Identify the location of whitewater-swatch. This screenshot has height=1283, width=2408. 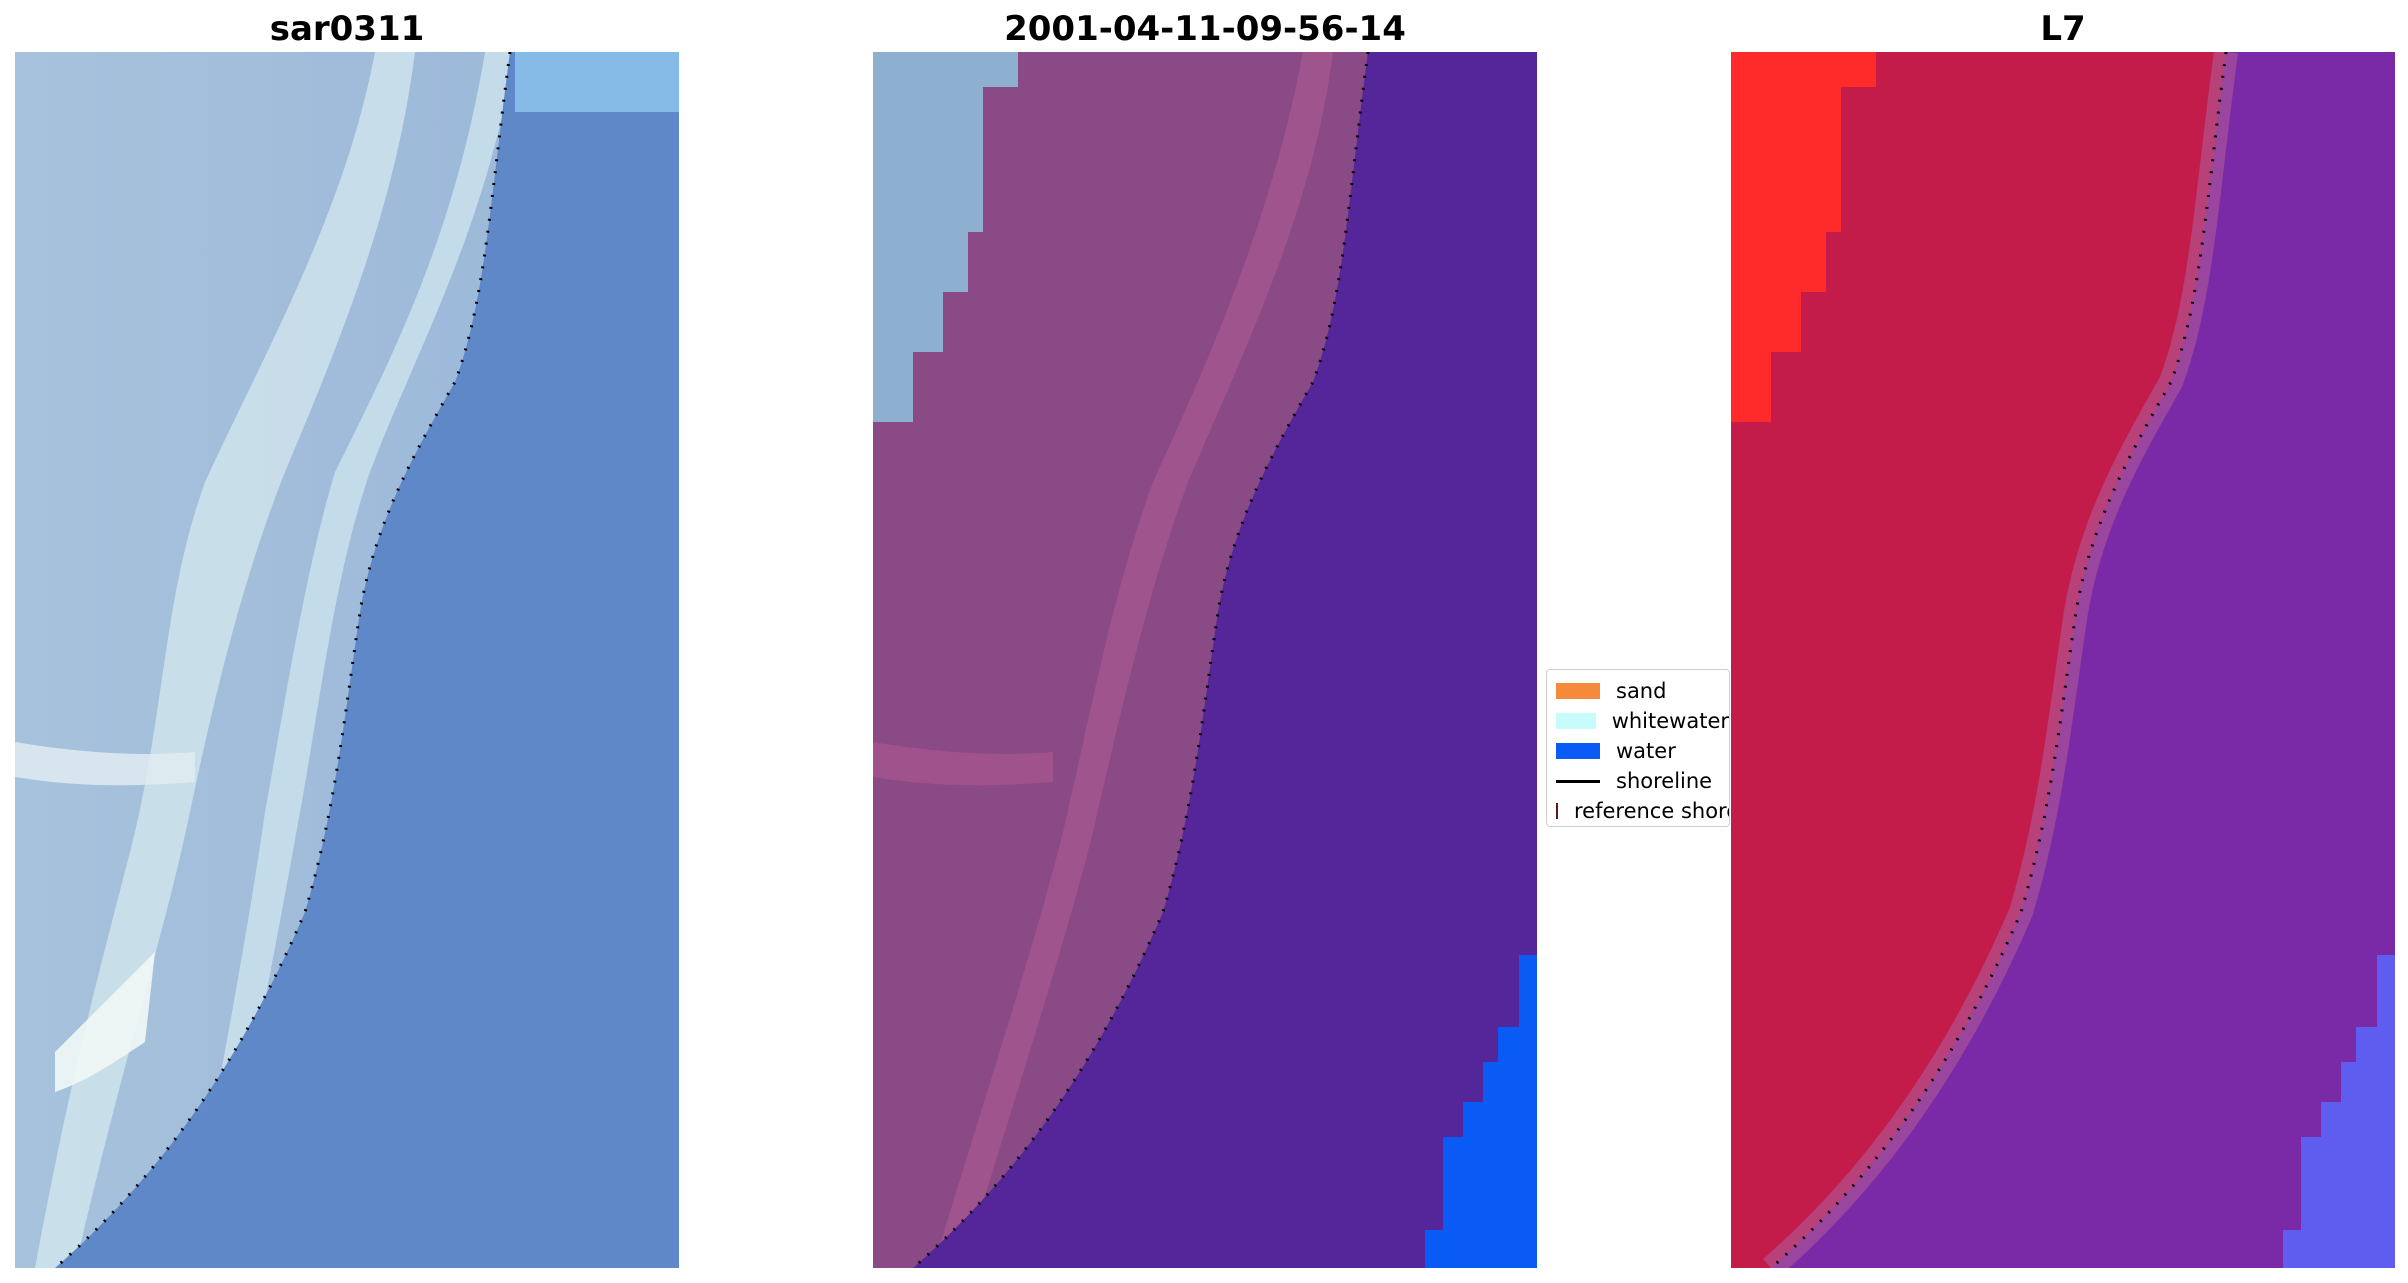
(1576, 721).